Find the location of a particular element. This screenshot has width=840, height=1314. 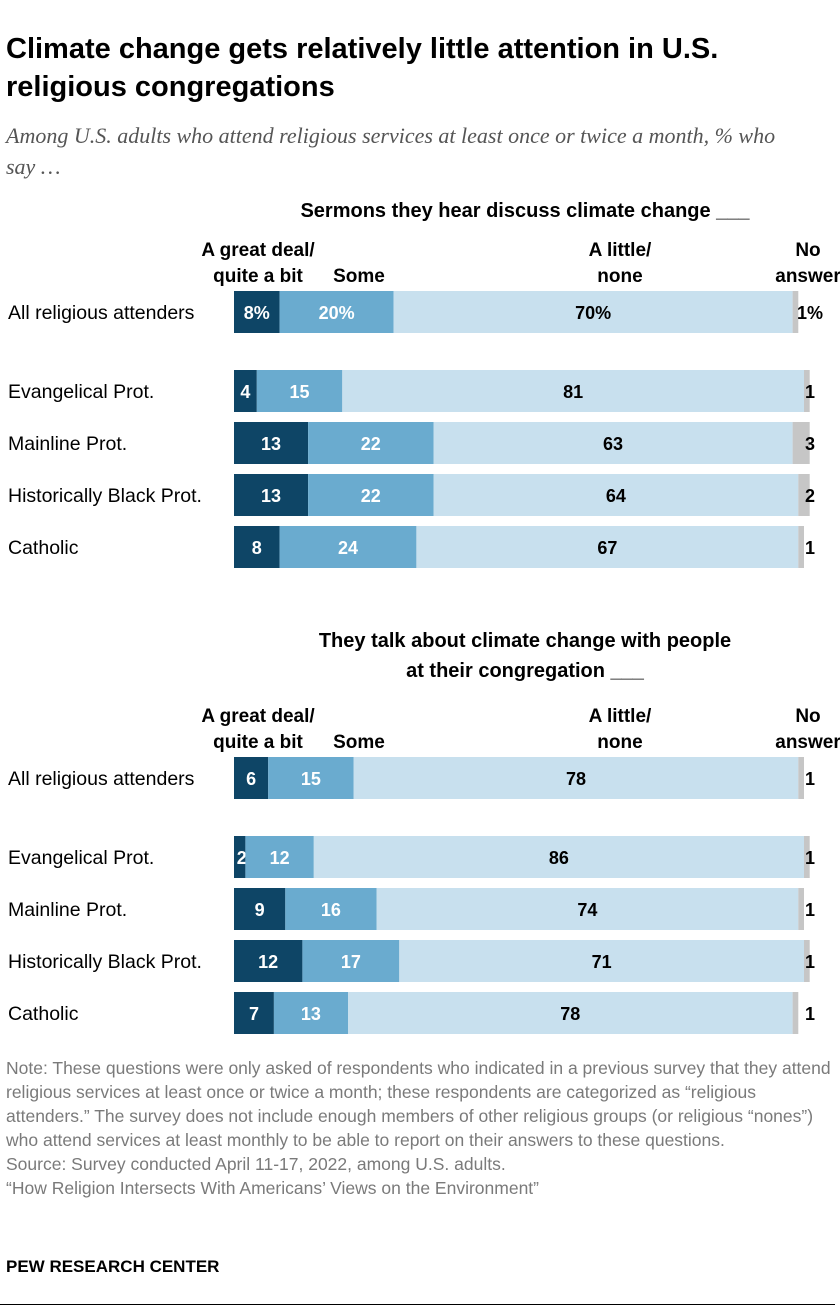

data-label-little: 64 is located at coordinates (616, 496).